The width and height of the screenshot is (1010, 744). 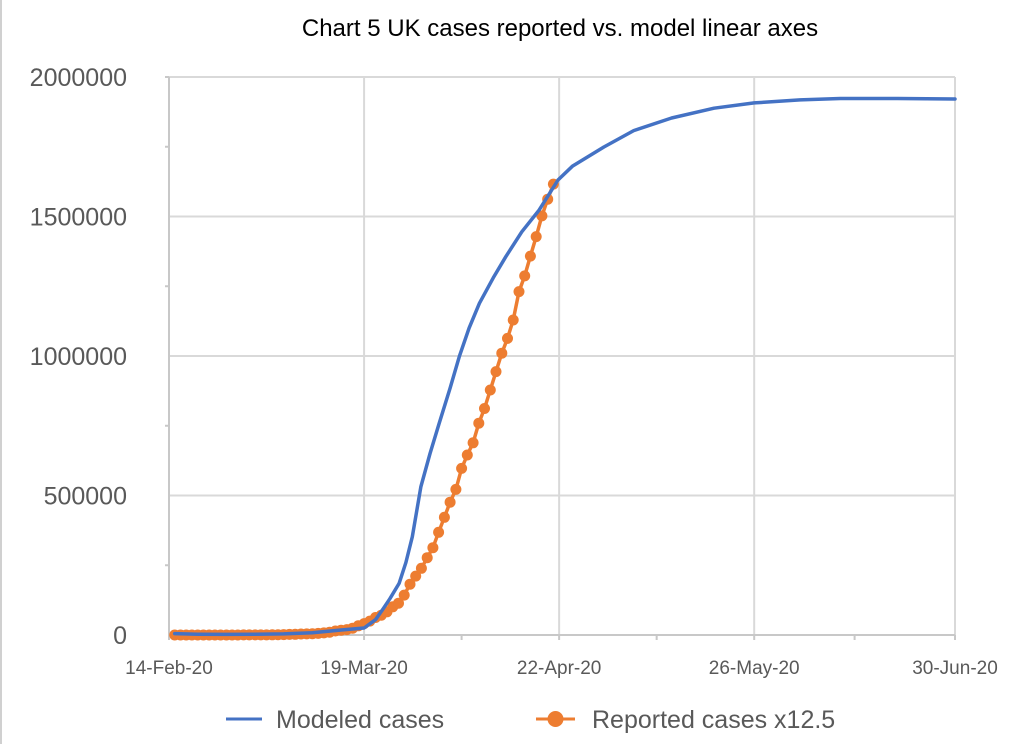 What do you see at coordinates (1, 372) in the screenshot?
I see `window-edge` at bounding box center [1, 372].